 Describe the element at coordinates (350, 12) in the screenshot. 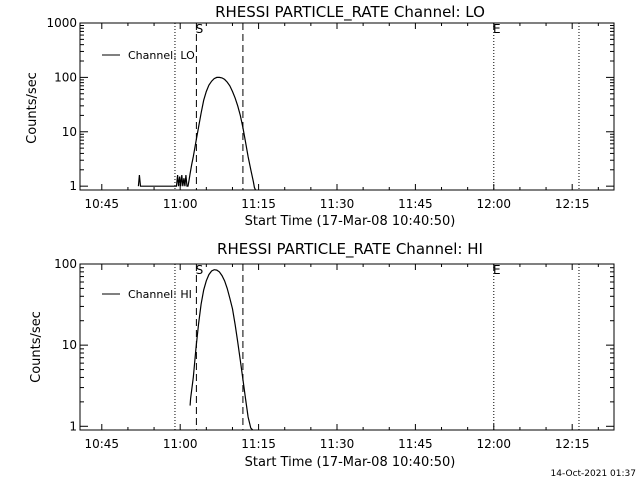

I see `chart-title: RHESSI PARTICLE_RATE Channel: LO` at that location.